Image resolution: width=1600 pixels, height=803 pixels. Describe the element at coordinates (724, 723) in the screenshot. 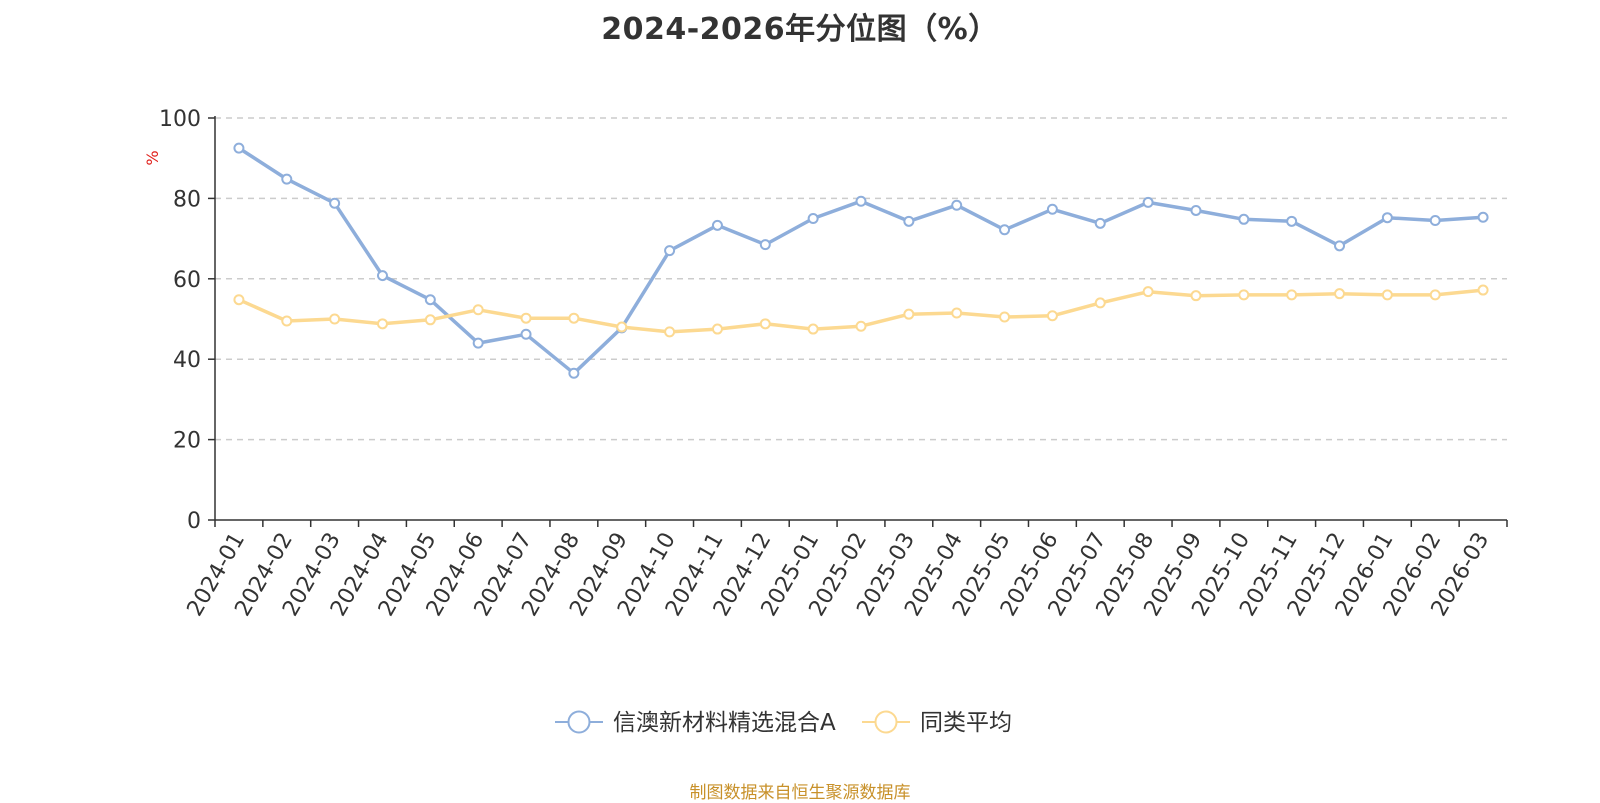

I see `legend-label-0: 信澳新材料精选混合A` at that location.